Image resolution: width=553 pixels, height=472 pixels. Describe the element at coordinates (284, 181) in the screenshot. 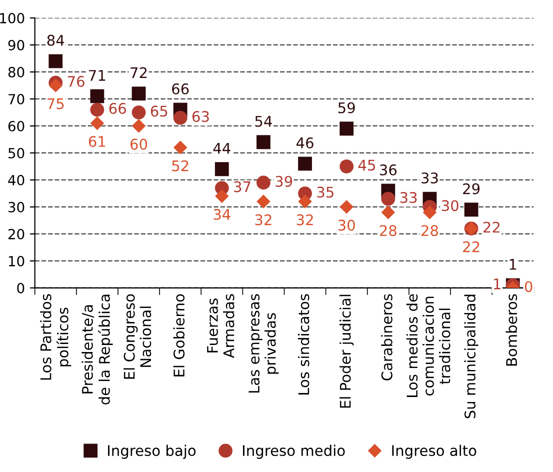

I see `data-label: 39` at that location.